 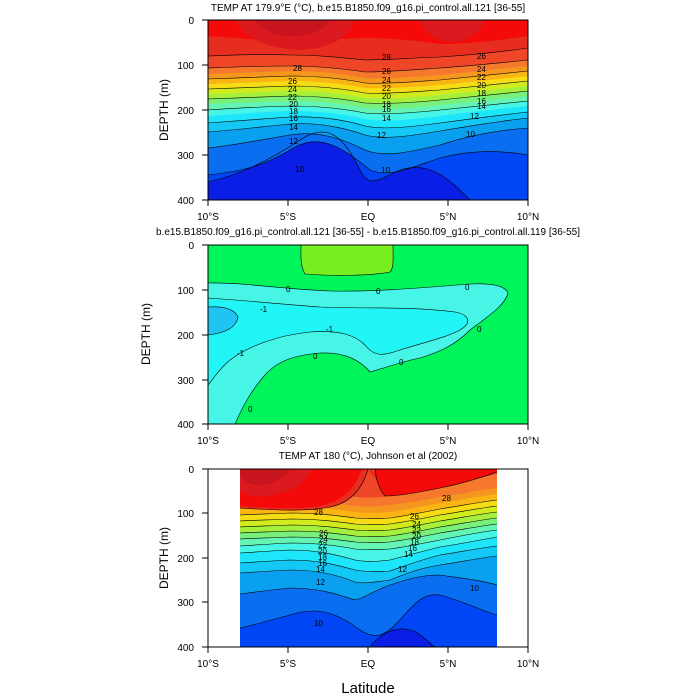 I want to click on panel-2-field: 0 0 0 -1 -1 -1 0 0 0 0, so click(x=368, y=334).